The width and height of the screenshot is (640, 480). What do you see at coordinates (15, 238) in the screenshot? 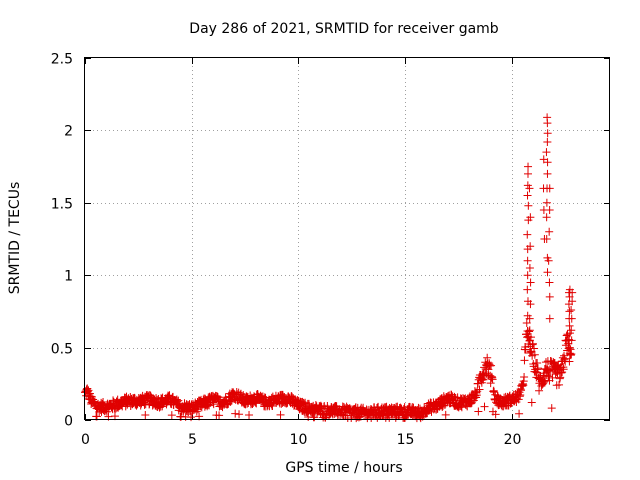
I see `y-axis-label: SRMTID / TECUs` at bounding box center [15, 238].